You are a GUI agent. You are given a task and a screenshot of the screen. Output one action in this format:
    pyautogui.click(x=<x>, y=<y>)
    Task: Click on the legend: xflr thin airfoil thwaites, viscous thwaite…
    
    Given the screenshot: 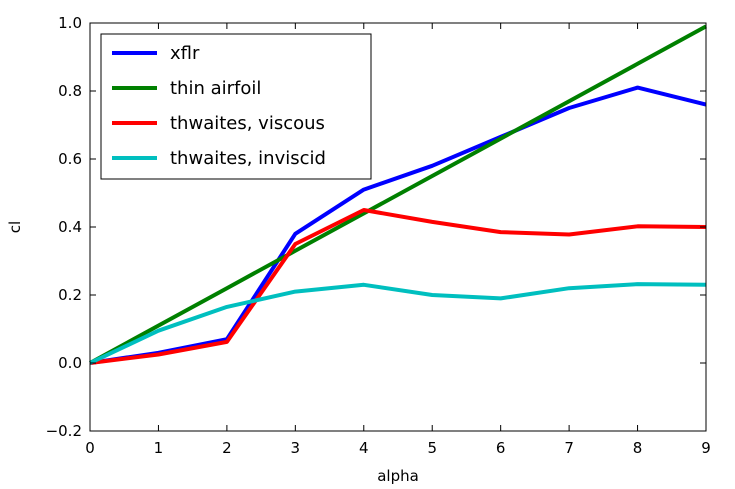 What is the action you would take?
    pyautogui.click(x=236, y=106)
    